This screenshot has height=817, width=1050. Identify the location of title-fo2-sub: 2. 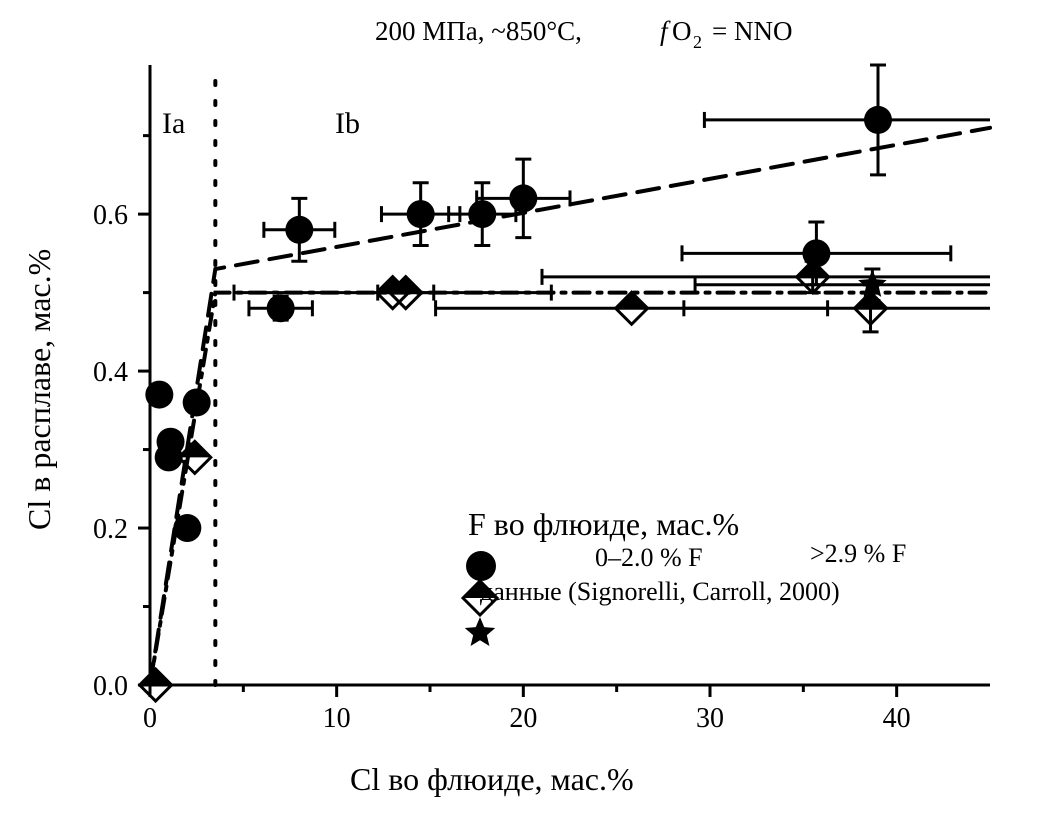
(697, 42).